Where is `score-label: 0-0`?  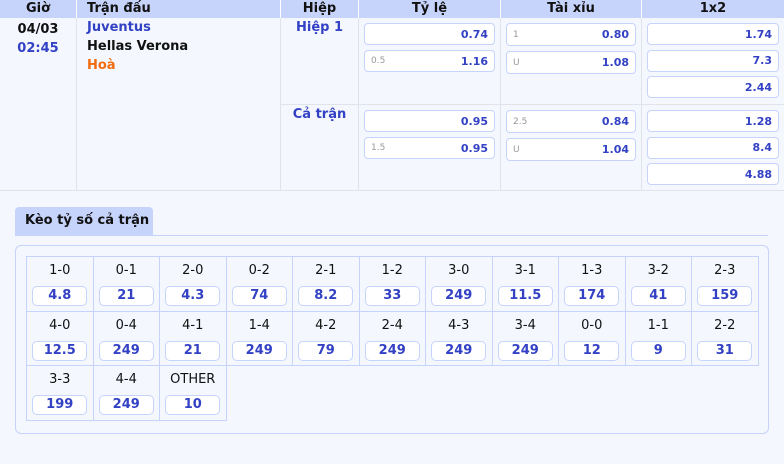
score-label: 0-0 is located at coordinates (592, 325).